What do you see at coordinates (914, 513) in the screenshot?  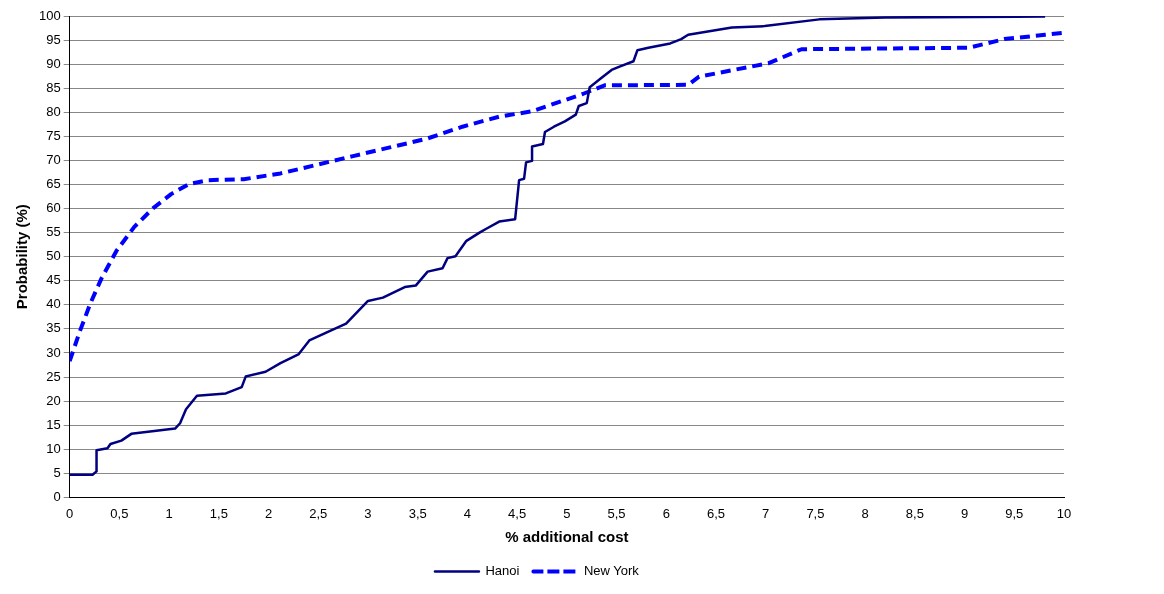 I see `x-tick-label: 8,5` at bounding box center [914, 513].